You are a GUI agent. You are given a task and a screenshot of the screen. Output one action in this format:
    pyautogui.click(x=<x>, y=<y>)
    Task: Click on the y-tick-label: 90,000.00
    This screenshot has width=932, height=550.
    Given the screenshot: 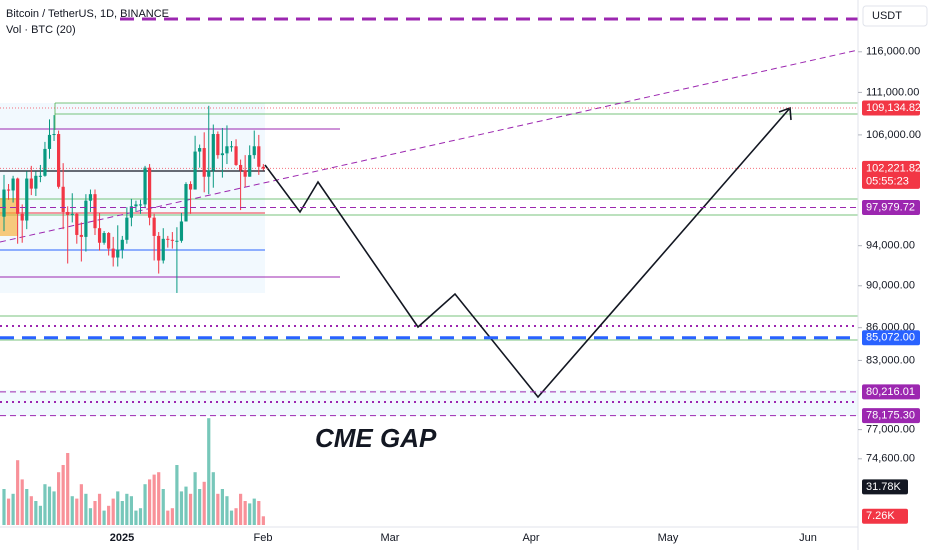 What is the action you would take?
    pyautogui.click(x=890, y=286)
    